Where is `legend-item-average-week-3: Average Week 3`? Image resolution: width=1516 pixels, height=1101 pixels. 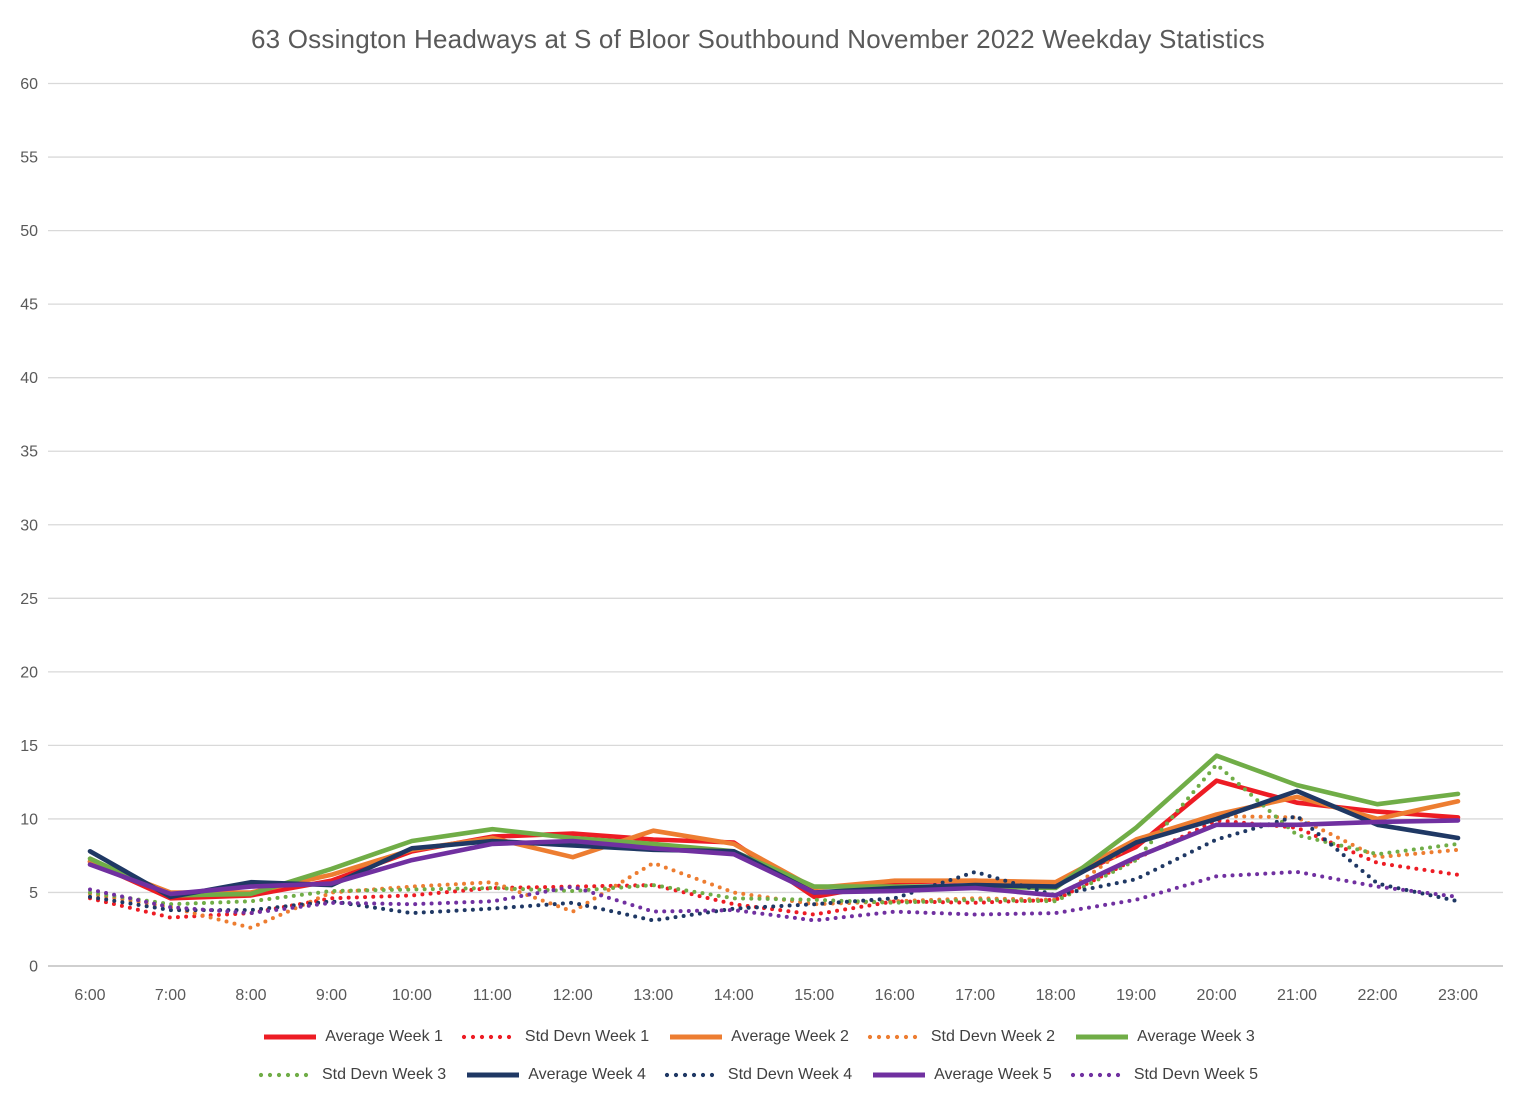
legend-item-average-week-3: Average Week 3 is located at coordinates (1164, 1037).